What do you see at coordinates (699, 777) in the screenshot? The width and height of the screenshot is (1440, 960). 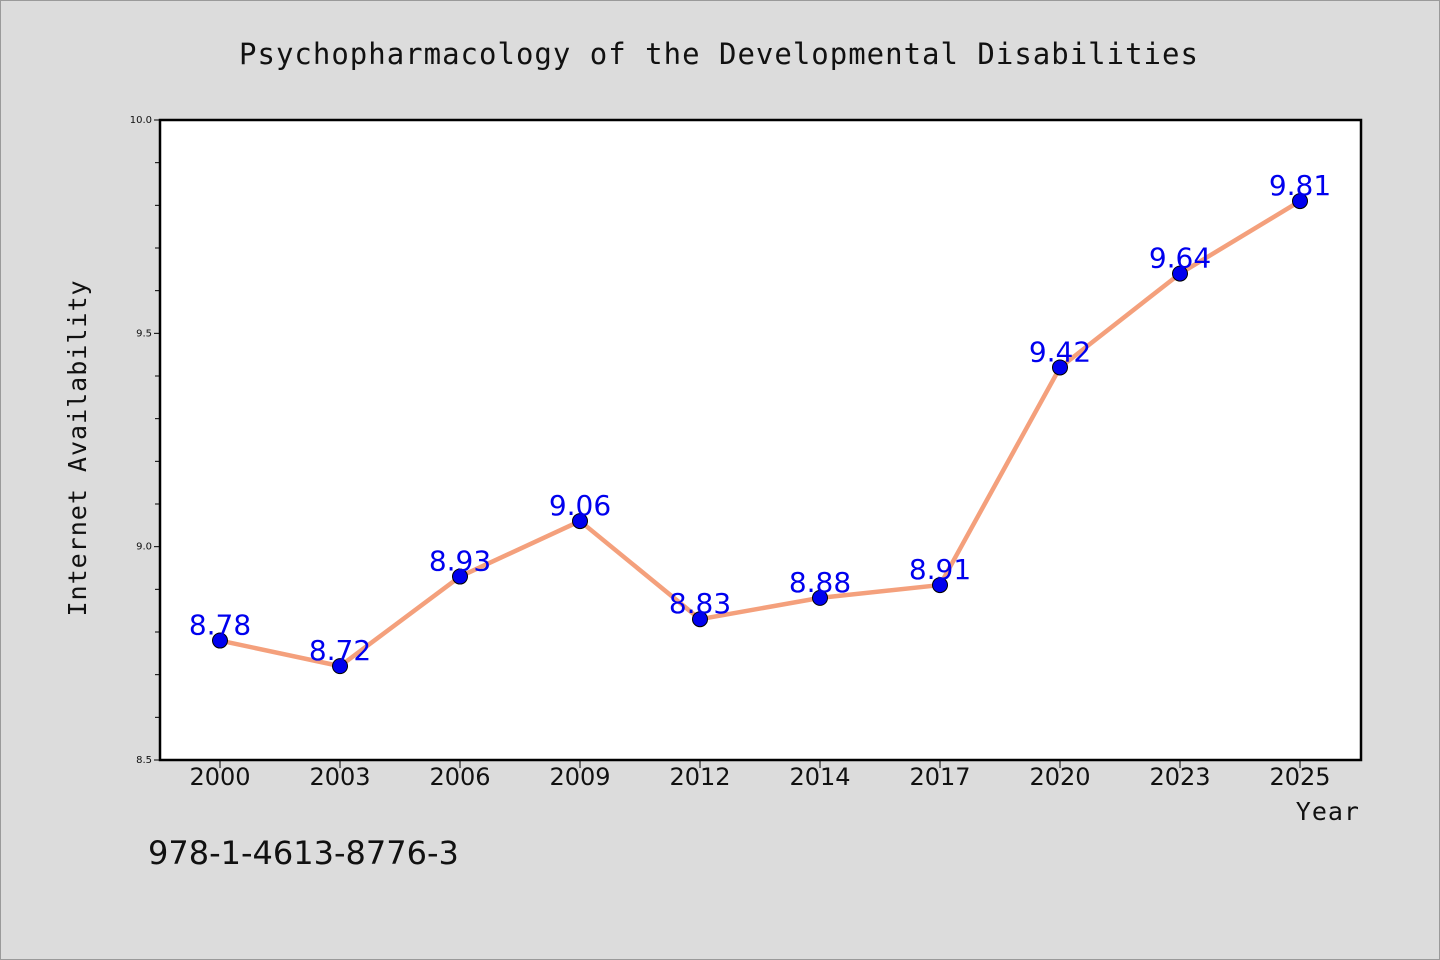 I see `x-tick-label: 2012` at bounding box center [699, 777].